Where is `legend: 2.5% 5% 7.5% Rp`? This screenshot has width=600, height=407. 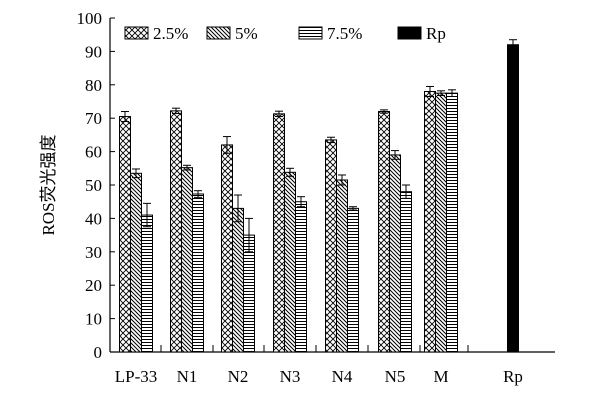
legend: 2.5% 5% 7.5% Rp is located at coordinates (285, 33).